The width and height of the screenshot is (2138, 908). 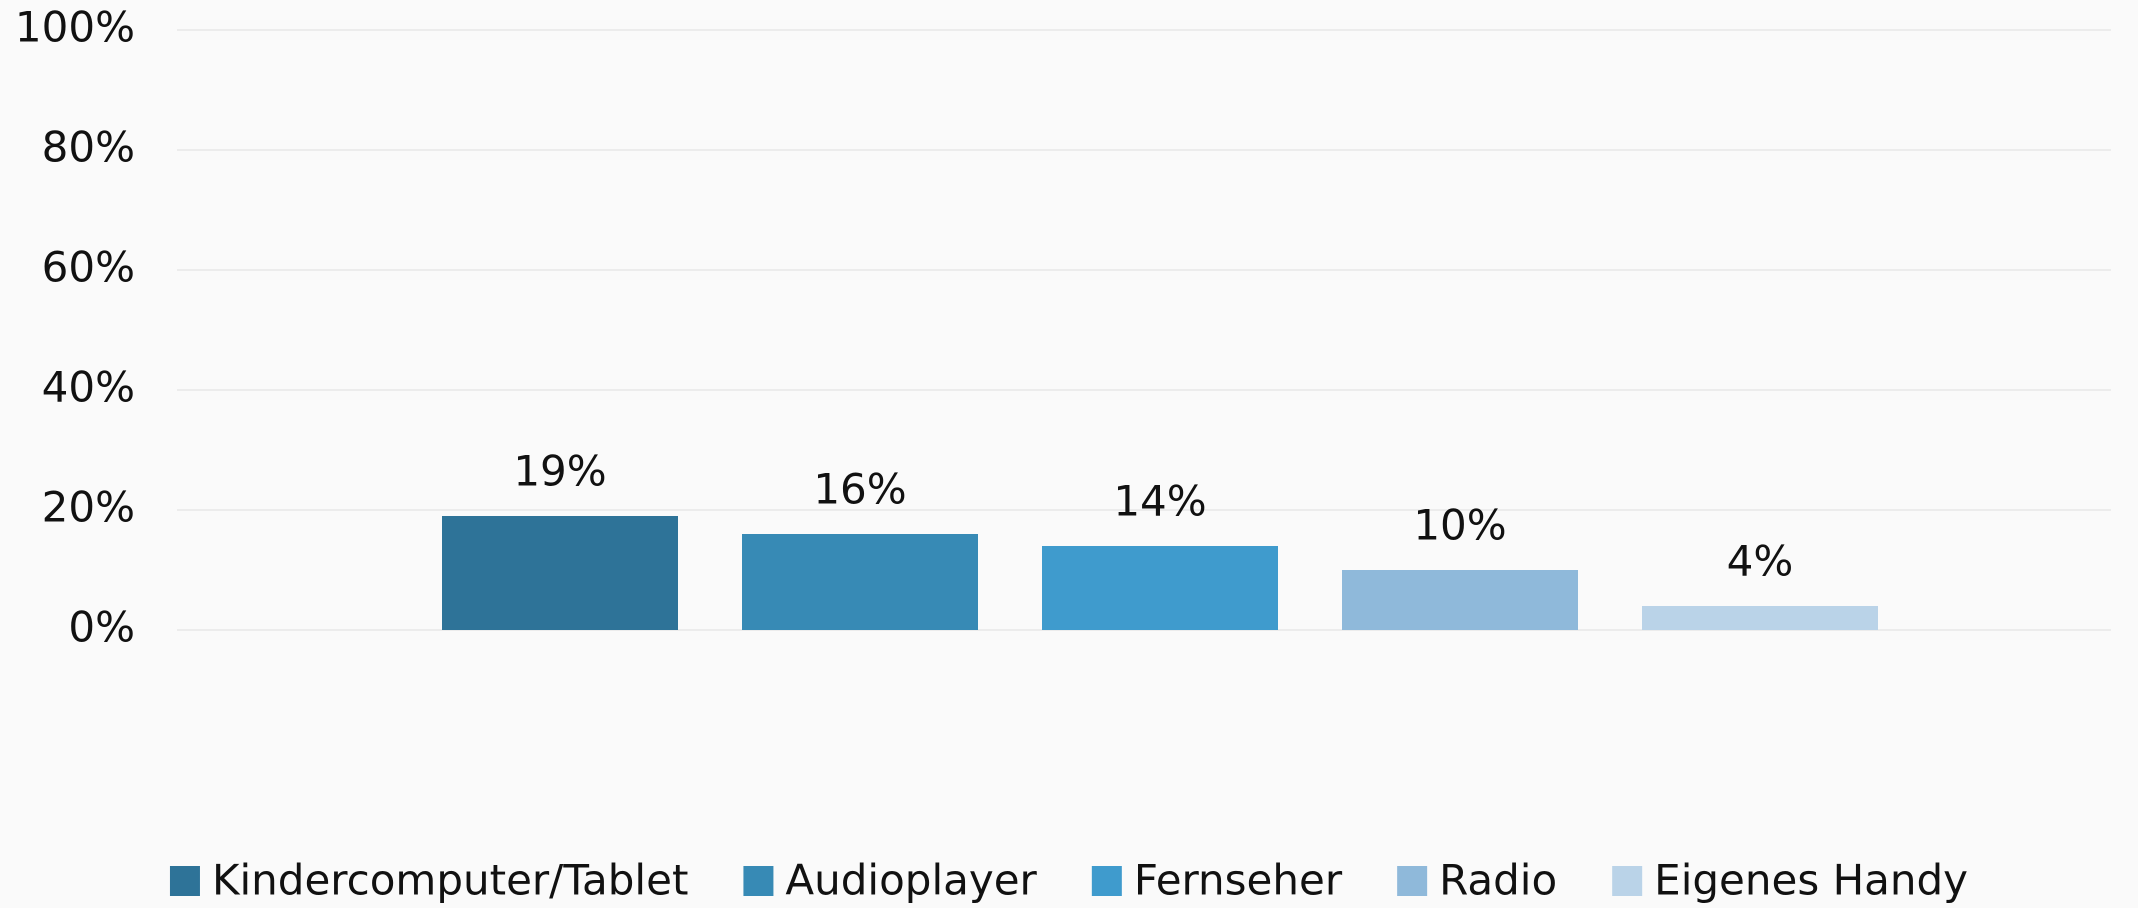 I want to click on data-label: 4%, so click(x=1760, y=561).